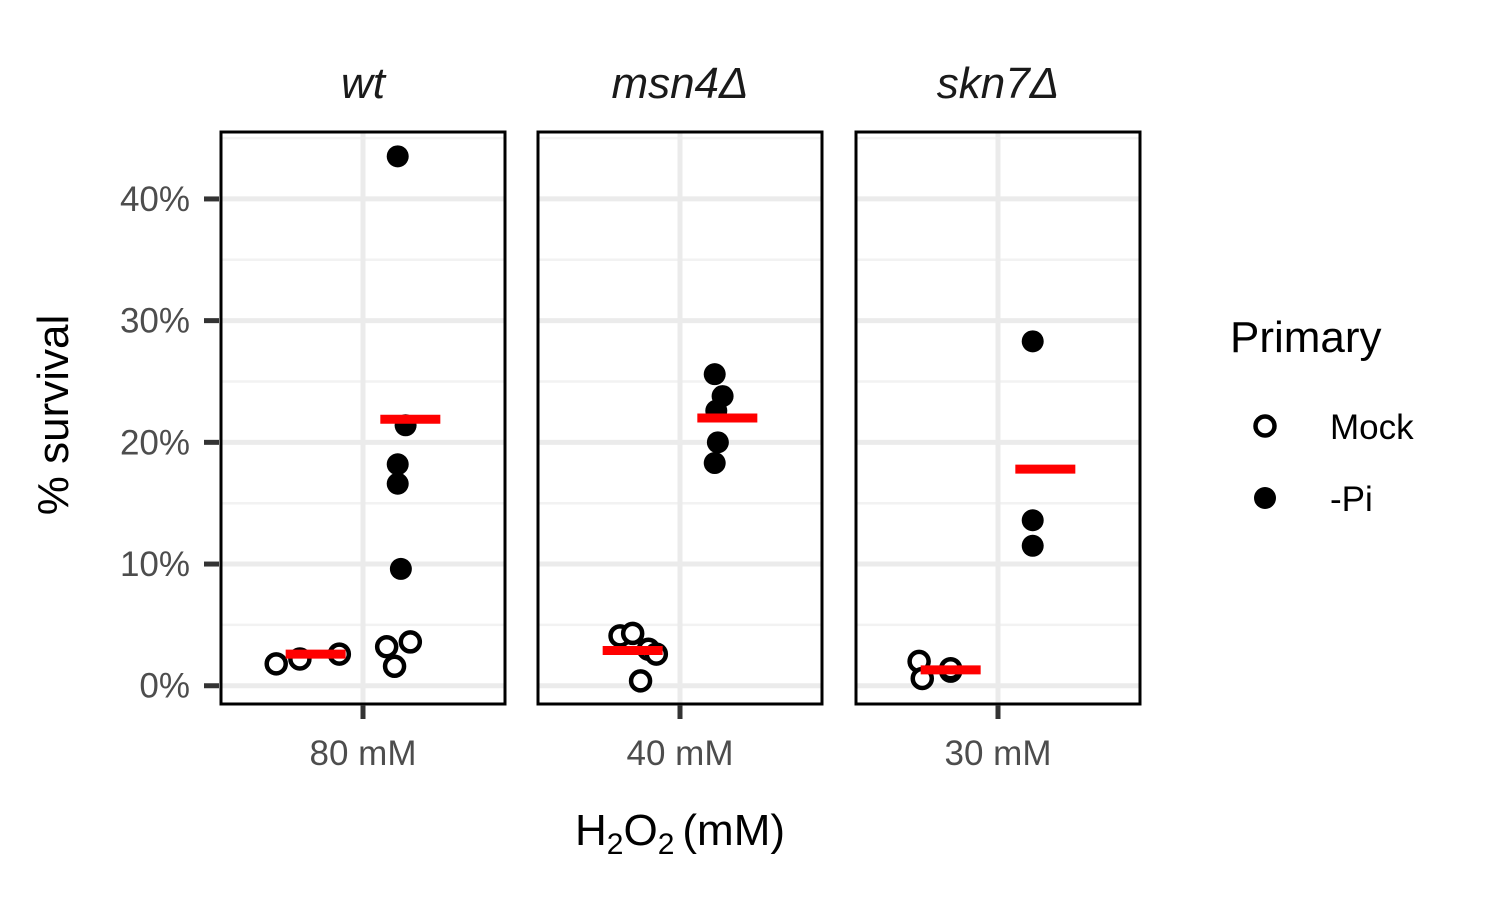 The width and height of the screenshot is (1500, 900). I want to click on y-axis: 0% 10% 20% 30% 40%, so click(169, 443).